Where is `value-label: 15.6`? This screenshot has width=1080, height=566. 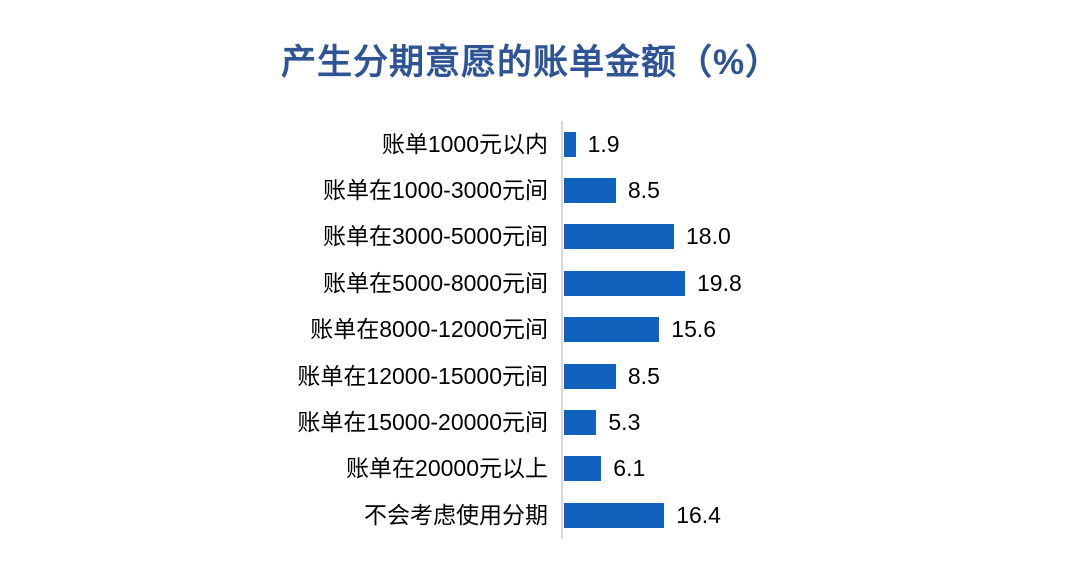
value-label: 15.6 is located at coordinates (694, 329).